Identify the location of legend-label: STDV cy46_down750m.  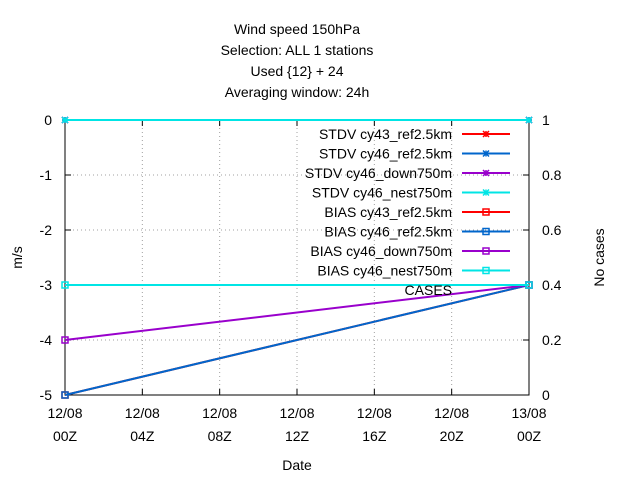
(378, 173).